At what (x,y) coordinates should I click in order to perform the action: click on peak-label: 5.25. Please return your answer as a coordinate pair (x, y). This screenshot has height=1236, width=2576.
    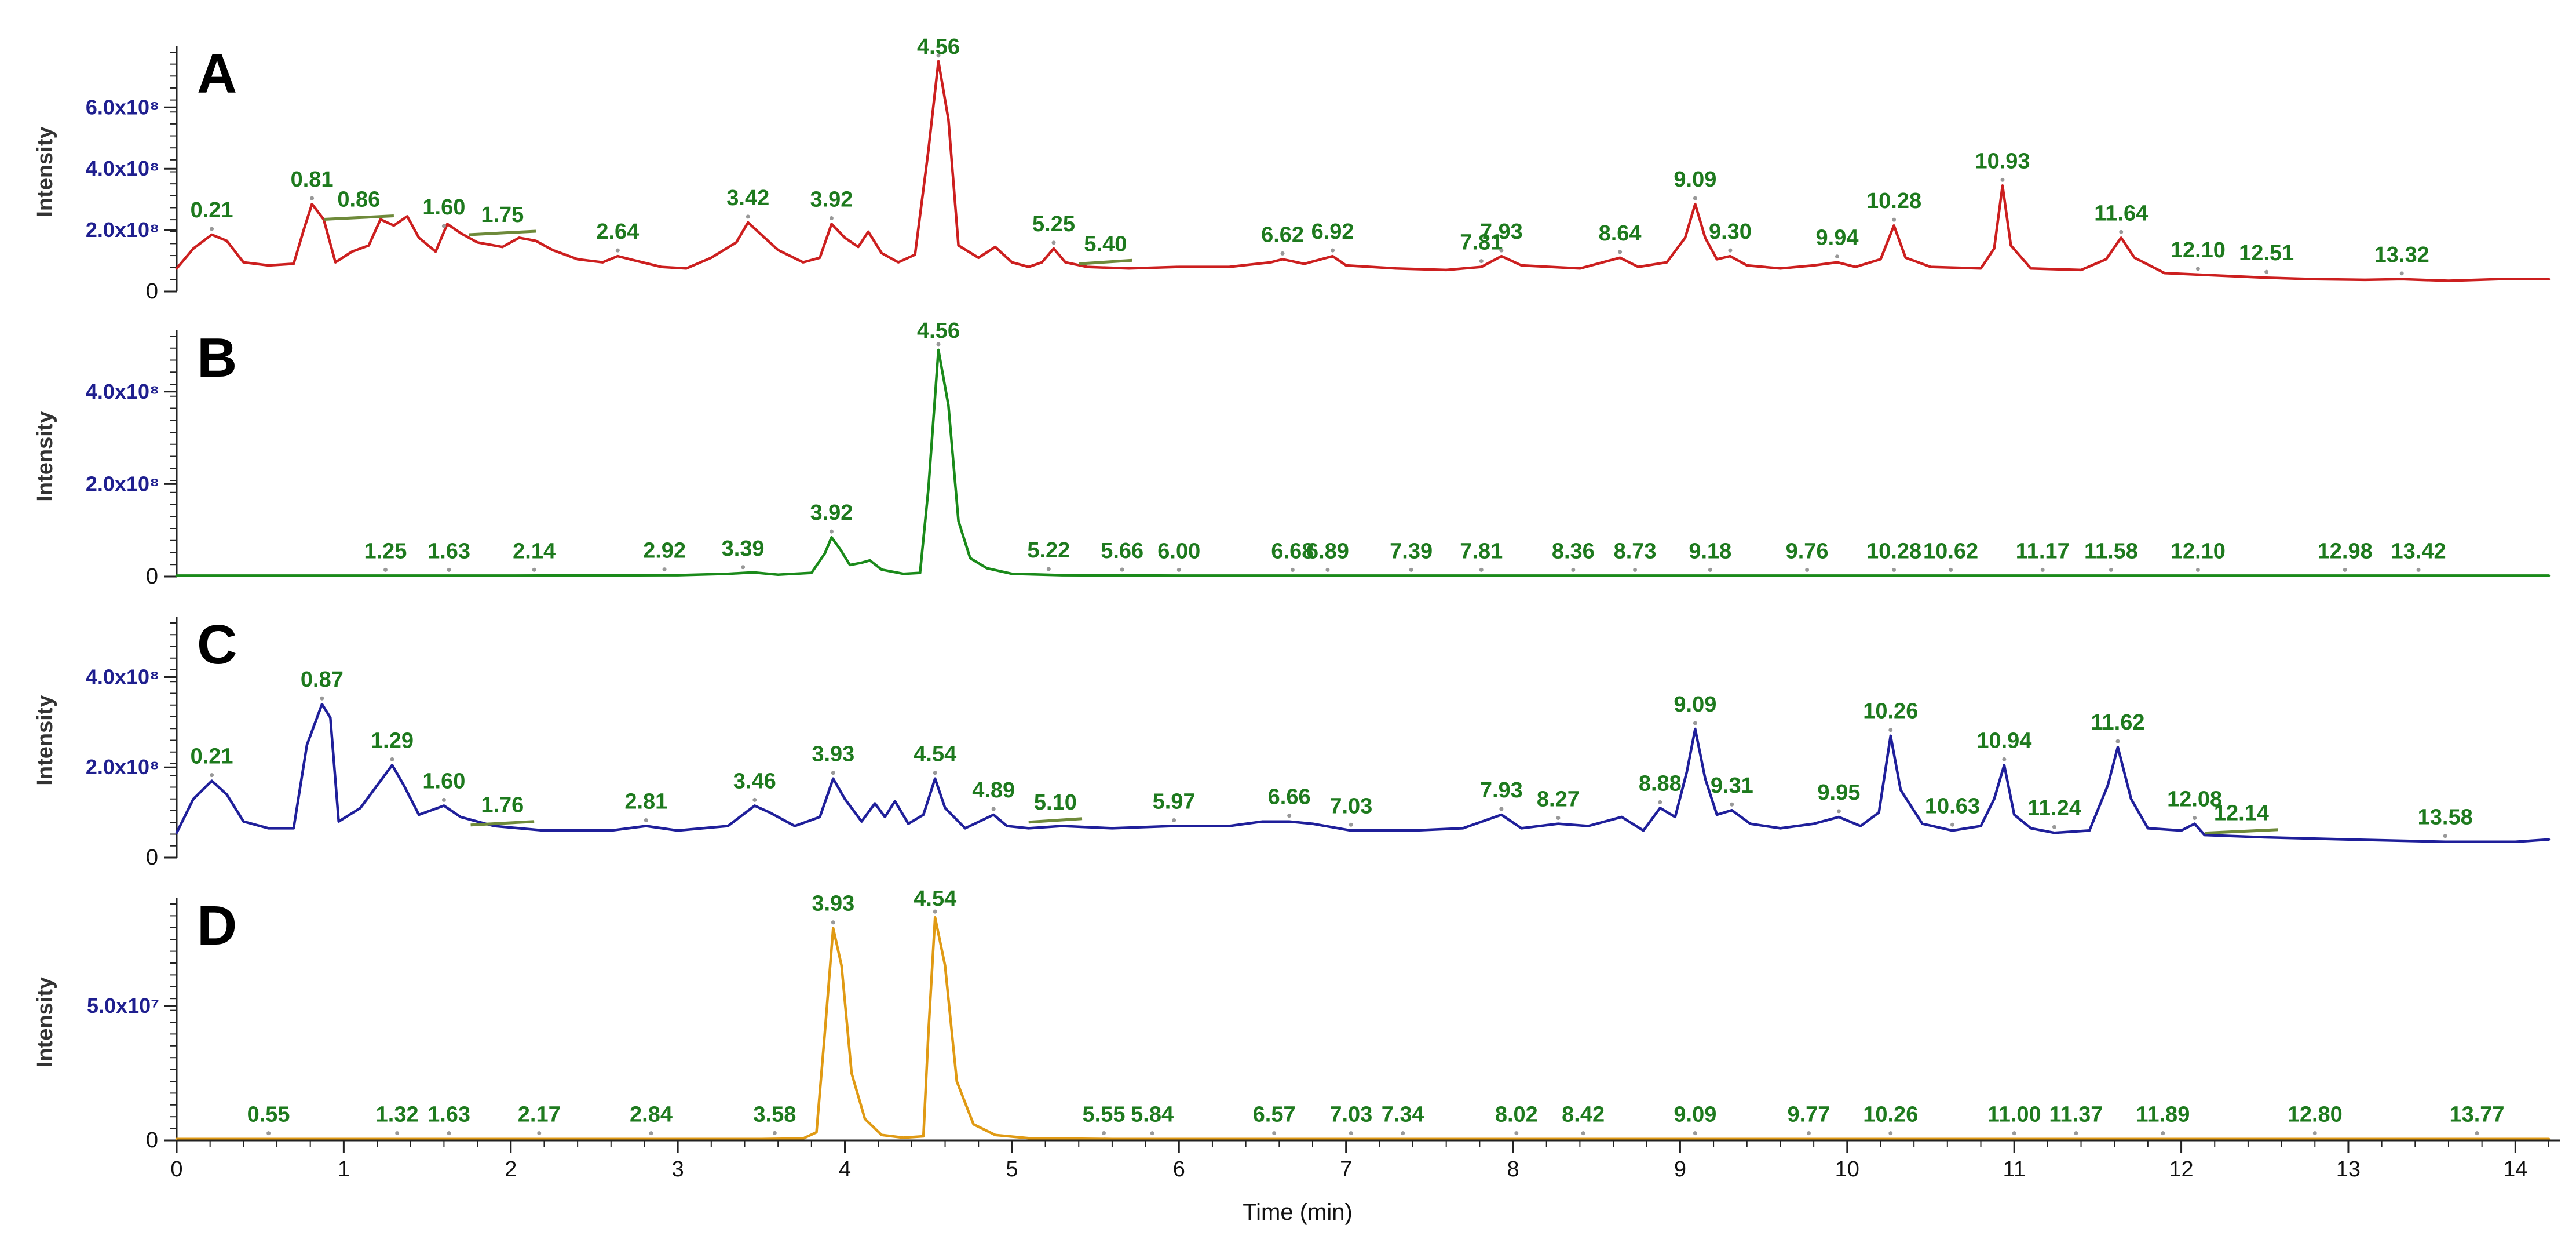
    Looking at the image, I should click on (1053, 224).